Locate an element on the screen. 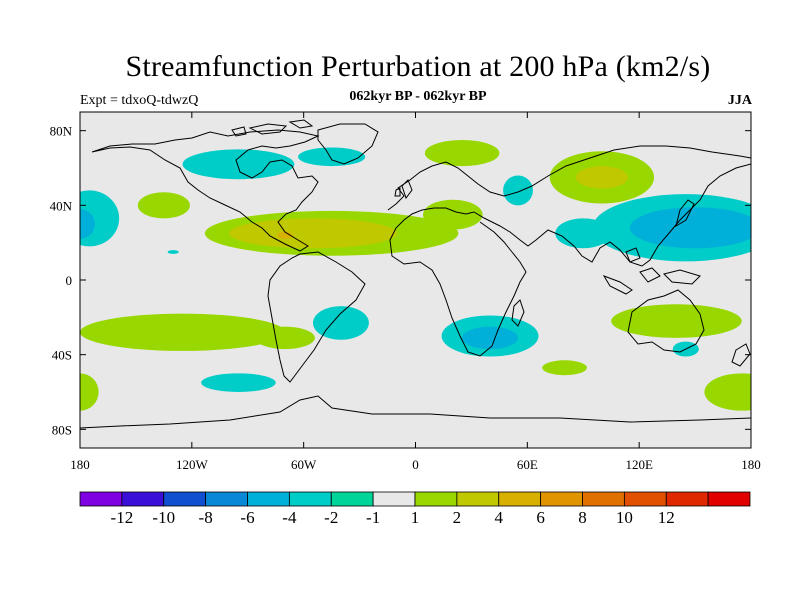 The width and height of the screenshot is (800, 600). anomaly-arctic-canada-negative is located at coordinates (238, 164).